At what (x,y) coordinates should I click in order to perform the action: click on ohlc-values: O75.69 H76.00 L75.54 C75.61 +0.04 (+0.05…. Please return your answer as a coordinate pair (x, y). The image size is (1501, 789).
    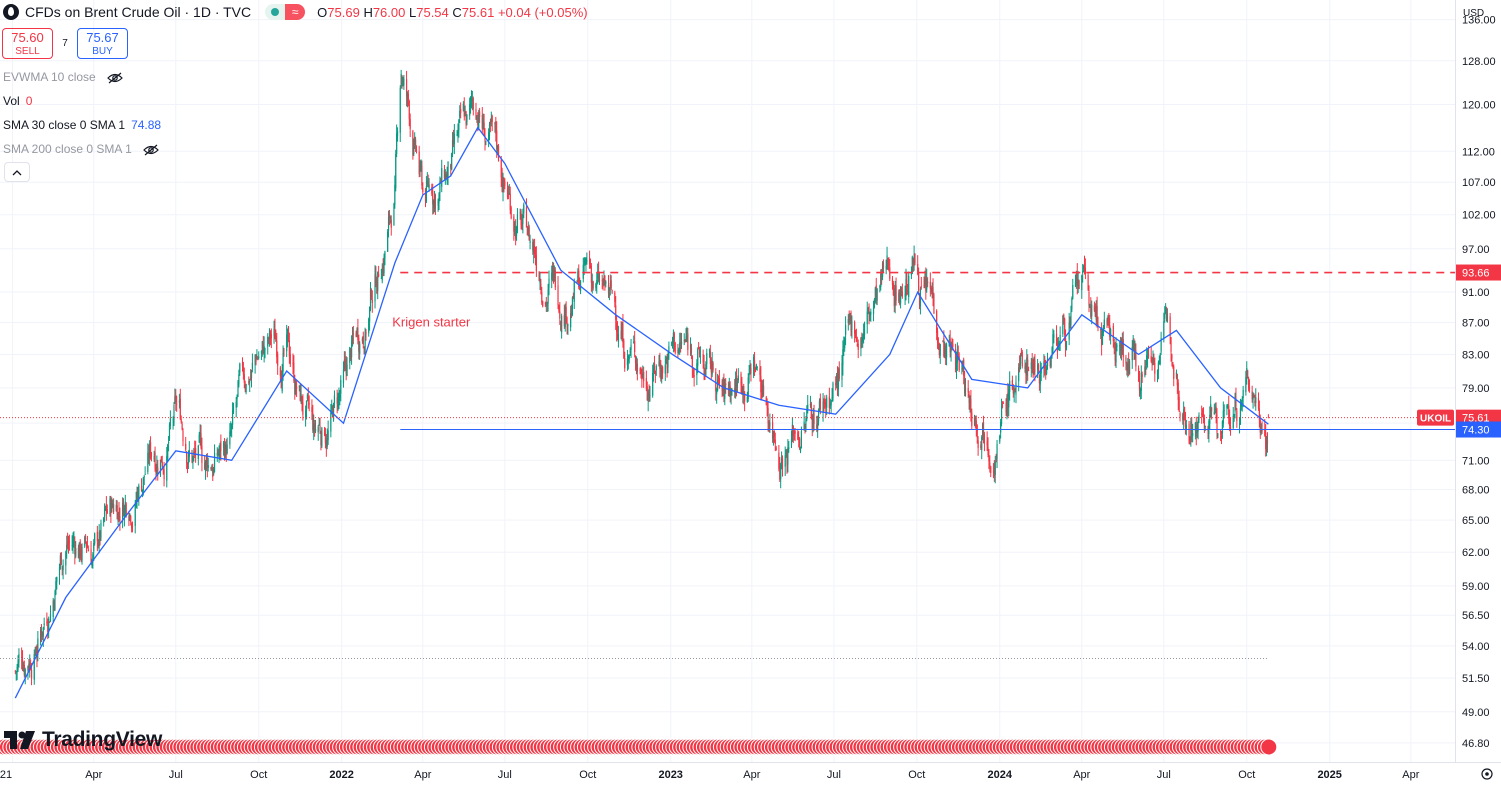
    Looking at the image, I should click on (452, 12).